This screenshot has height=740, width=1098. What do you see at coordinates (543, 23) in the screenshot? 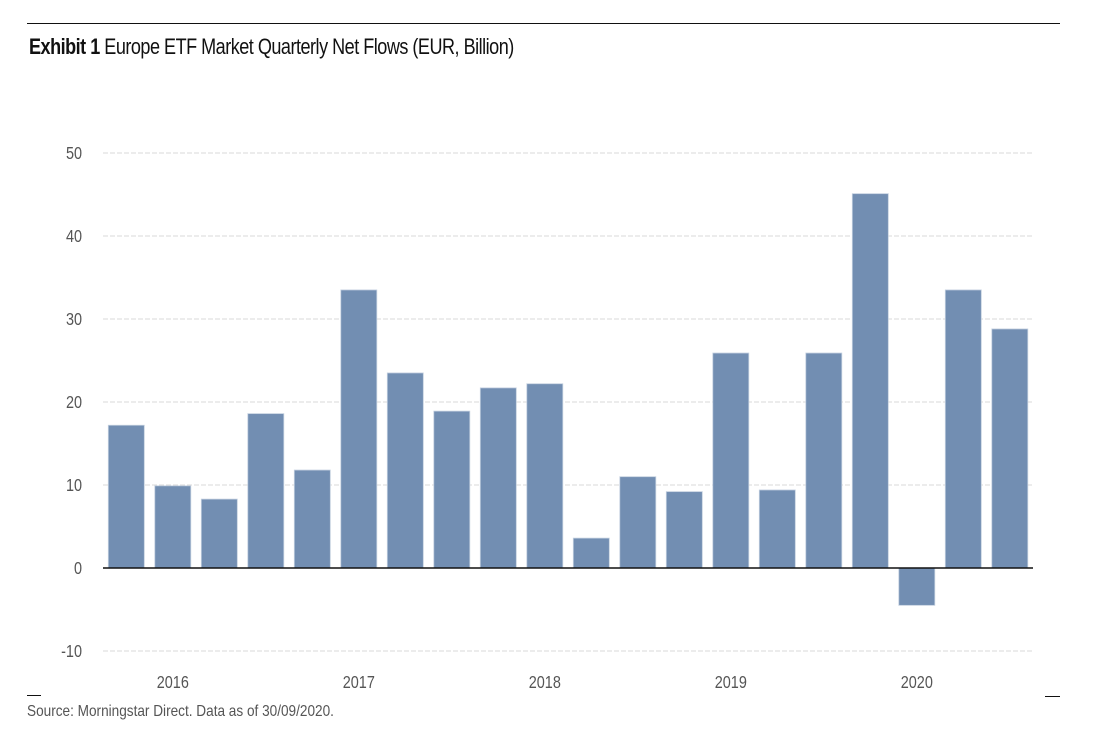
I see `top-rule` at bounding box center [543, 23].